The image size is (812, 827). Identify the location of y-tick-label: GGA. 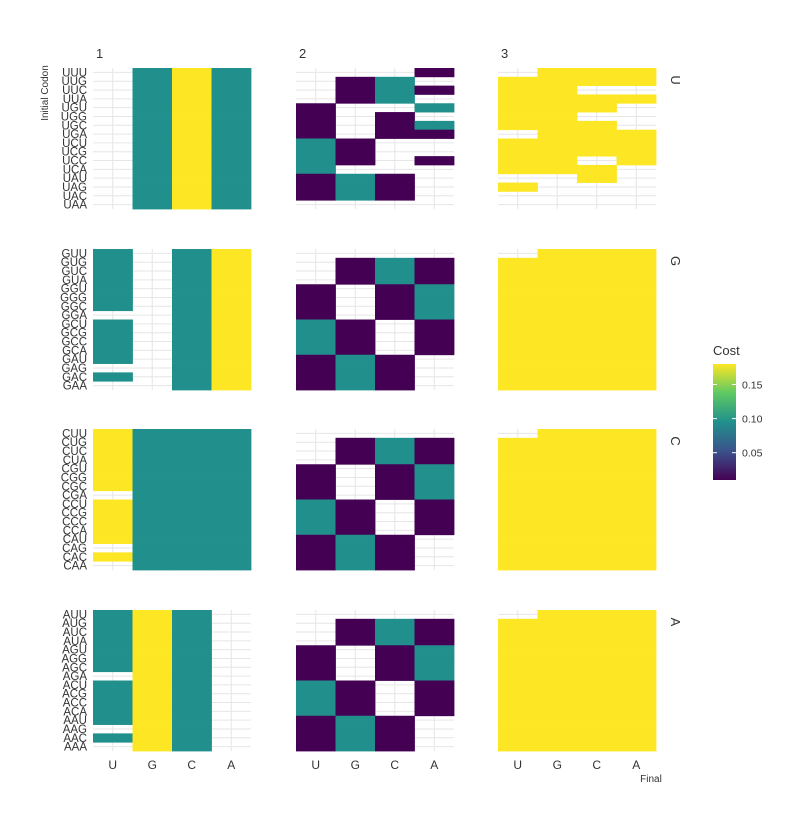
(74, 316).